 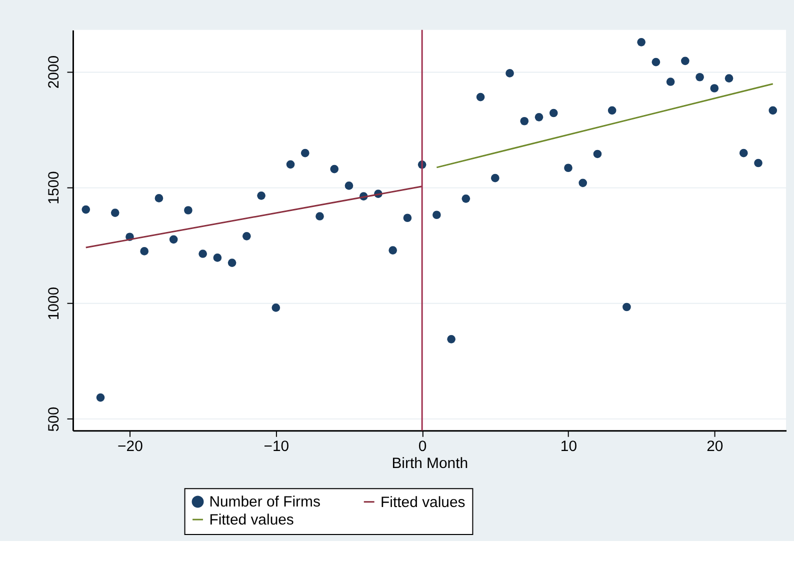 What do you see at coordinates (130, 446) in the screenshot?
I see `x-tick-label: −20` at bounding box center [130, 446].